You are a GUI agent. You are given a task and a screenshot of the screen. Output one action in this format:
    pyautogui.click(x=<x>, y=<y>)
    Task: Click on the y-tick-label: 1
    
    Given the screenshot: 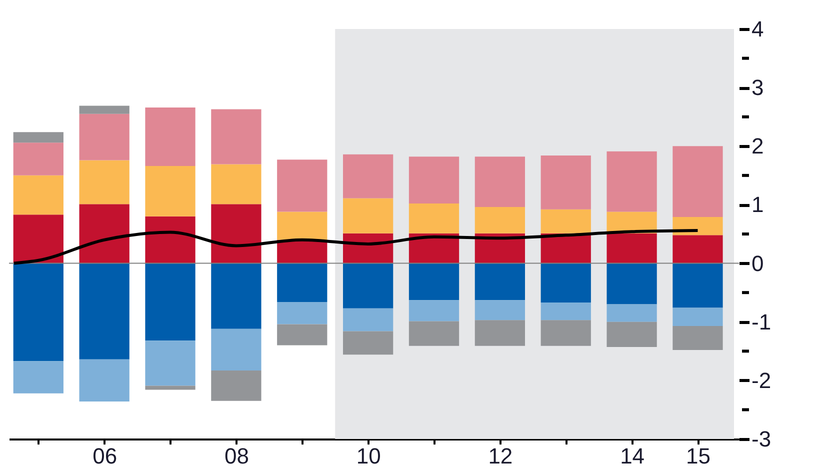 What is the action you would take?
    pyautogui.click(x=758, y=205)
    